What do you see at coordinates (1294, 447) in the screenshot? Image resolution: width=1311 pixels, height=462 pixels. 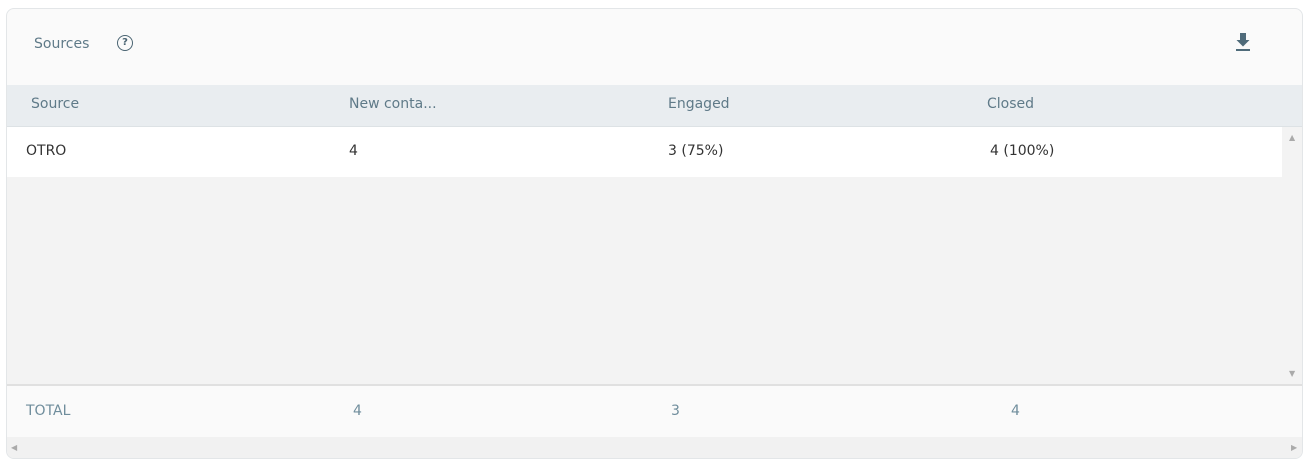 I see `scroll-right-icon: ▶` at bounding box center [1294, 447].